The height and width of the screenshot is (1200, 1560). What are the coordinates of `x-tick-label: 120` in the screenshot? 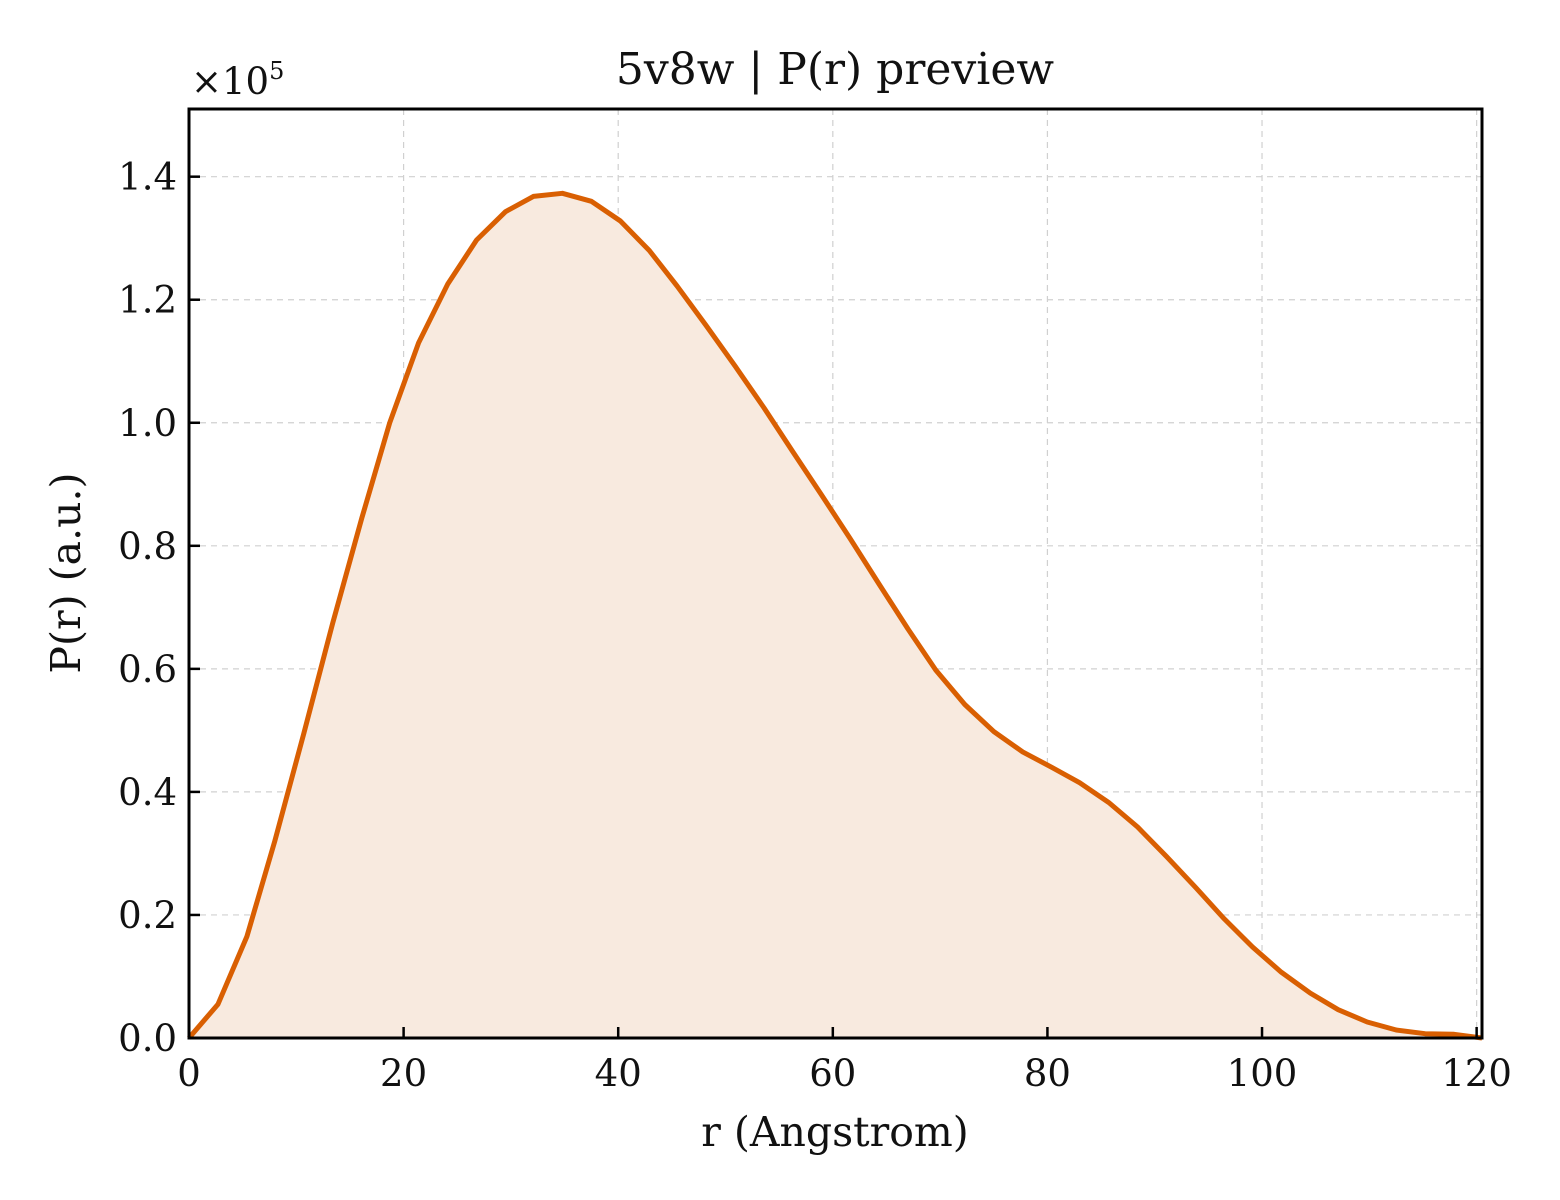 It's located at (1476, 1073).